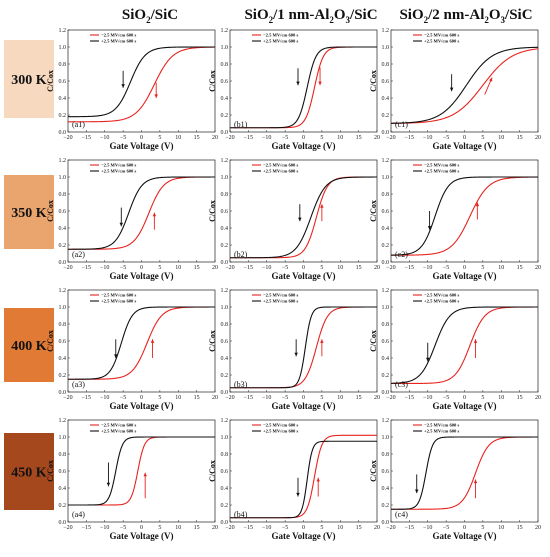  I want to click on row-label-1: 300 K, so click(29, 80).